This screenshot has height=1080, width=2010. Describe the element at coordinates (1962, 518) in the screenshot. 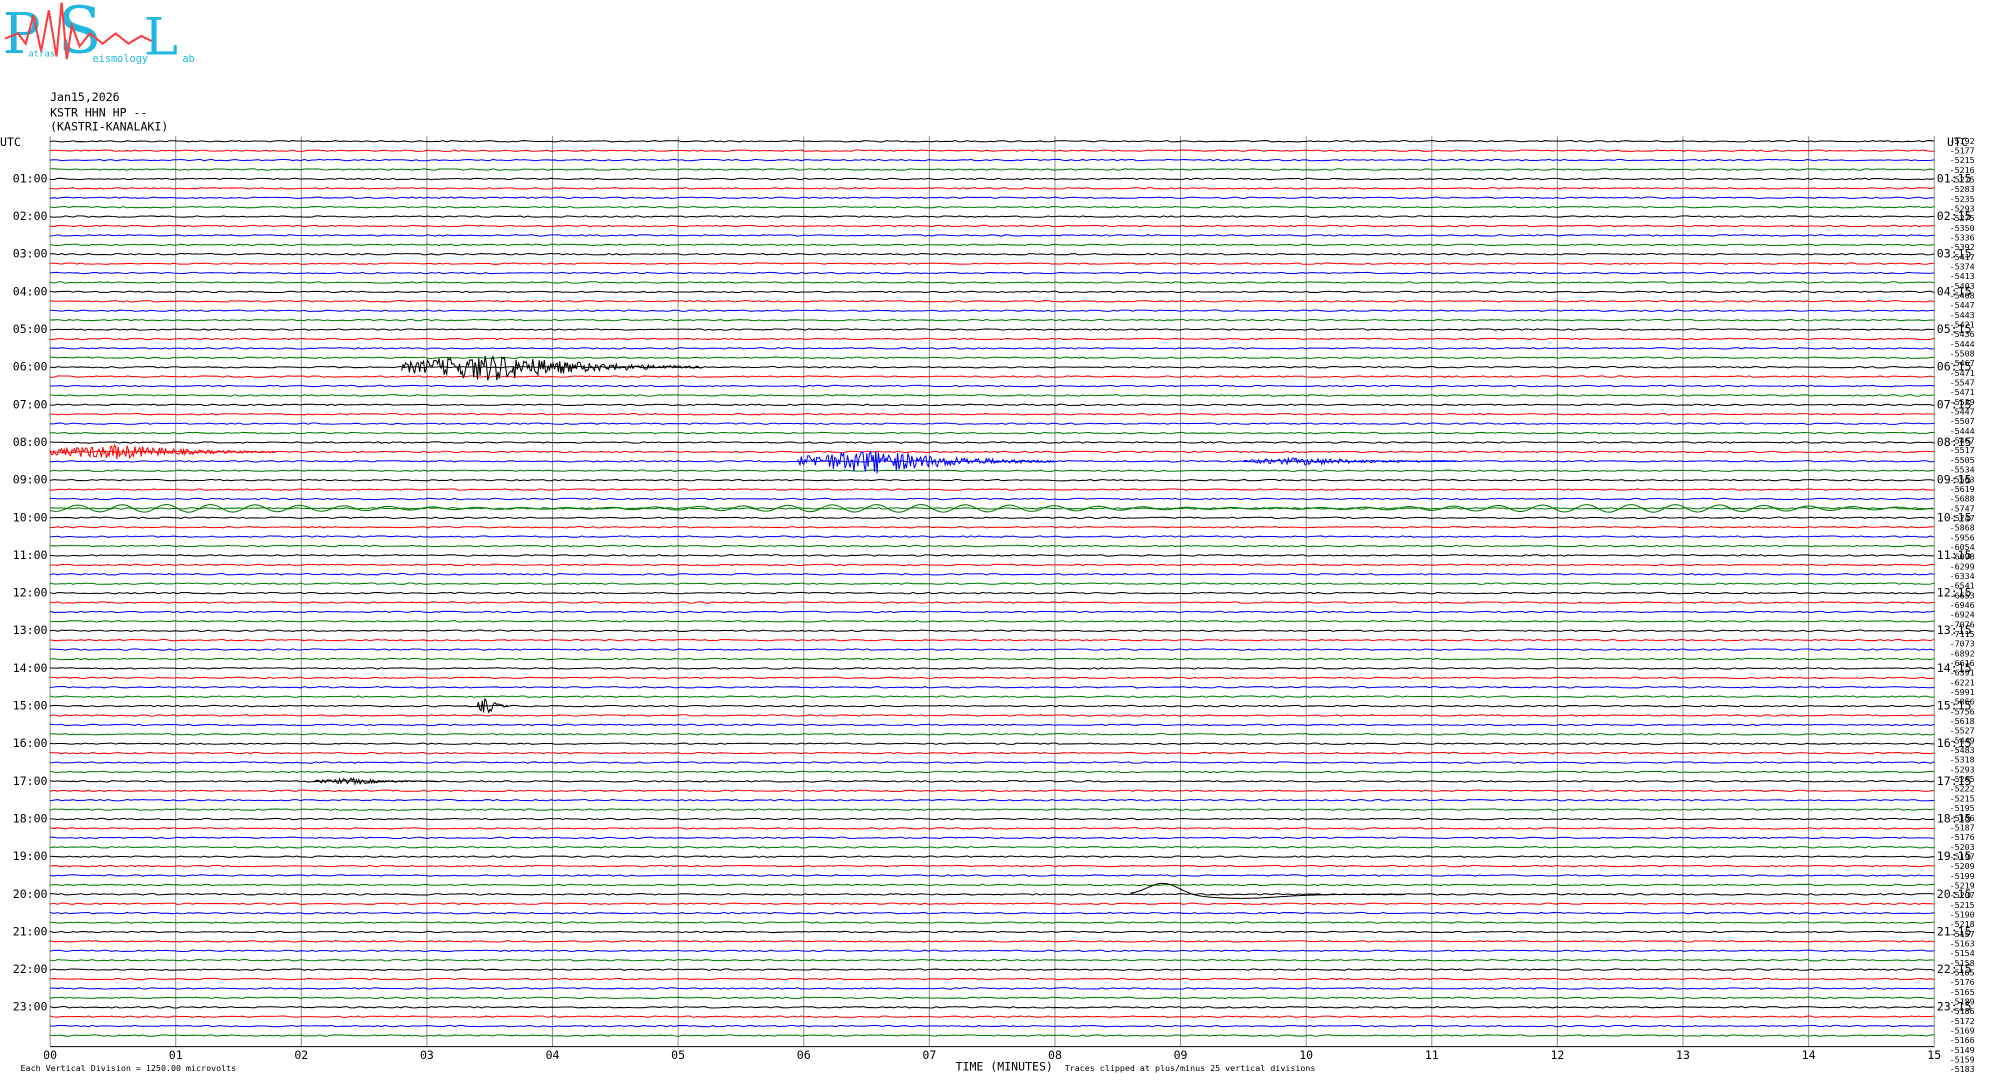

I see `offset-label: -5747` at that location.